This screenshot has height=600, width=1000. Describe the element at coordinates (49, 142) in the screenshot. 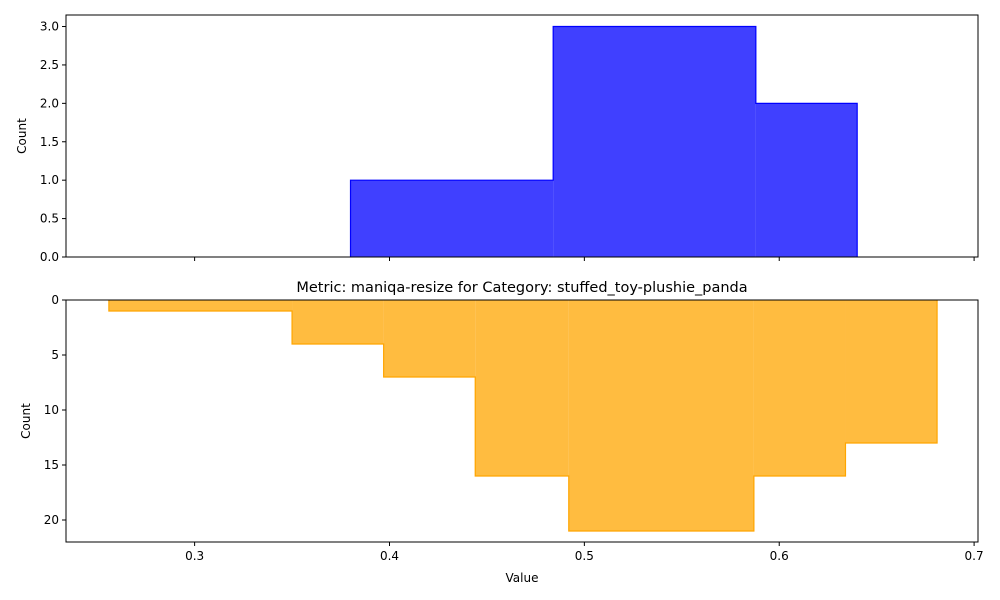

I see `top-y-tick-label: 1.5` at that location.